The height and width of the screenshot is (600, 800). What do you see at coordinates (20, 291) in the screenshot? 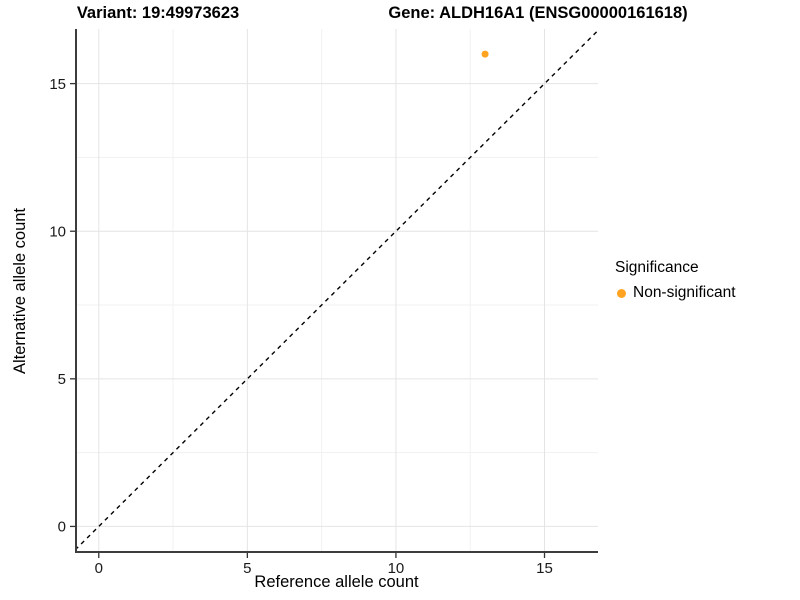
I see `y-axis-title: Alternative allele count` at bounding box center [20, 291].